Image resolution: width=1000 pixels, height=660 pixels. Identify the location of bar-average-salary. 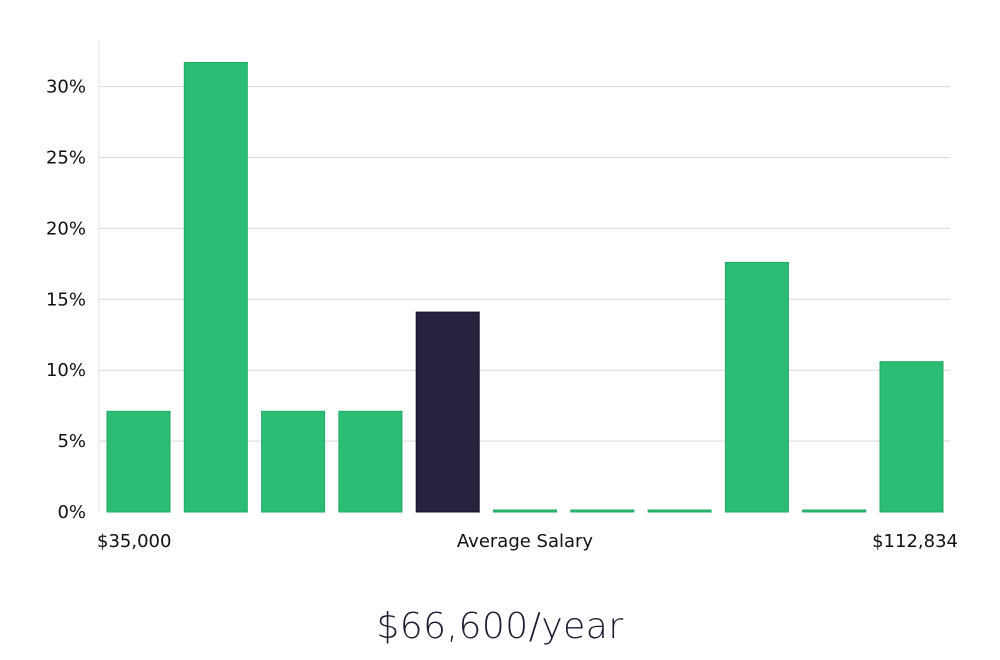
(447, 412).